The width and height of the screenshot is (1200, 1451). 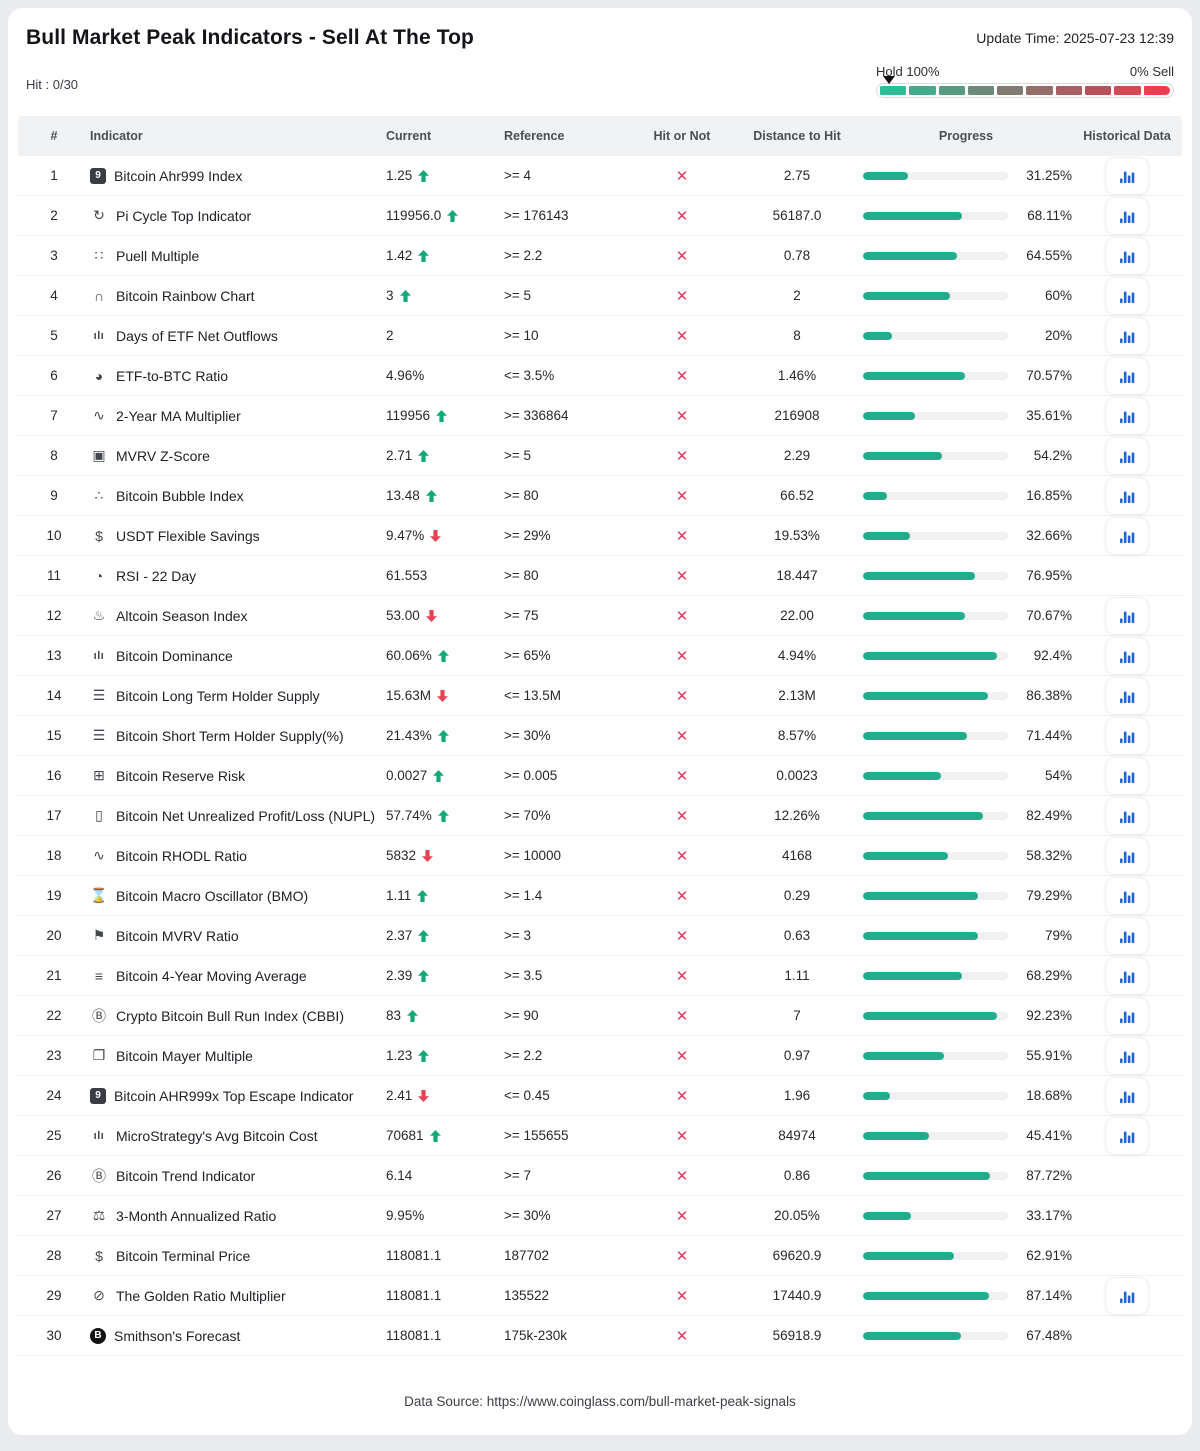 What do you see at coordinates (527, 1215) in the screenshot?
I see `reference-value: >= 30%` at bounding box center [527, 1215].